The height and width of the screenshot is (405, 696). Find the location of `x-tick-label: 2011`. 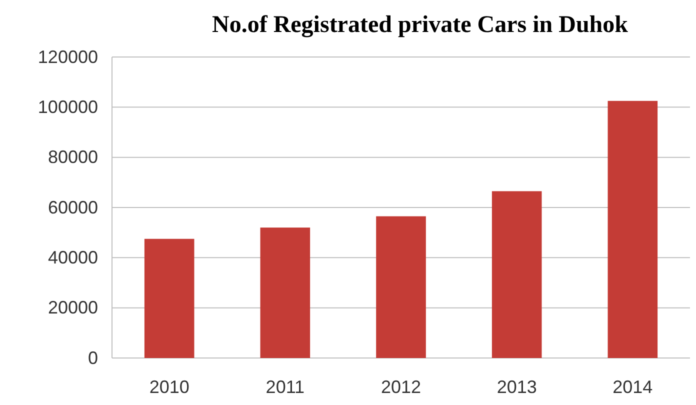

x-tick-label: 2011 is located at coordinates (285, 386).